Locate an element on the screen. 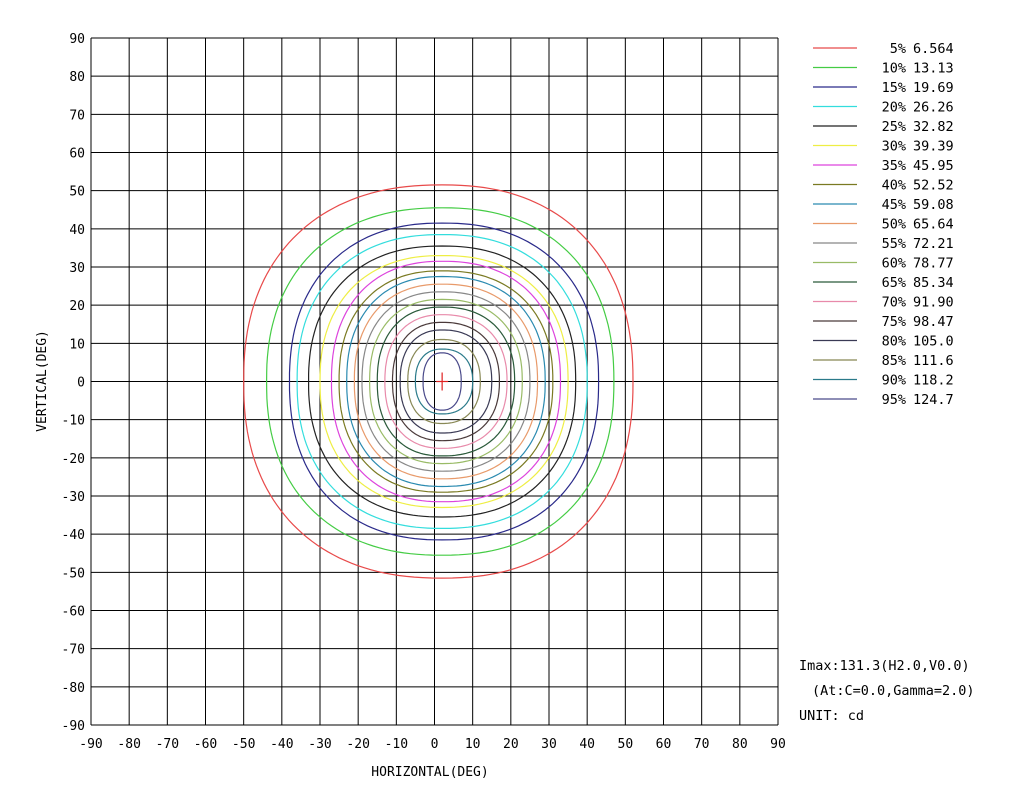 The width and height of the screenshot is (1024, 798). x-tick-label: -80 is located at coordinates (128, 744).